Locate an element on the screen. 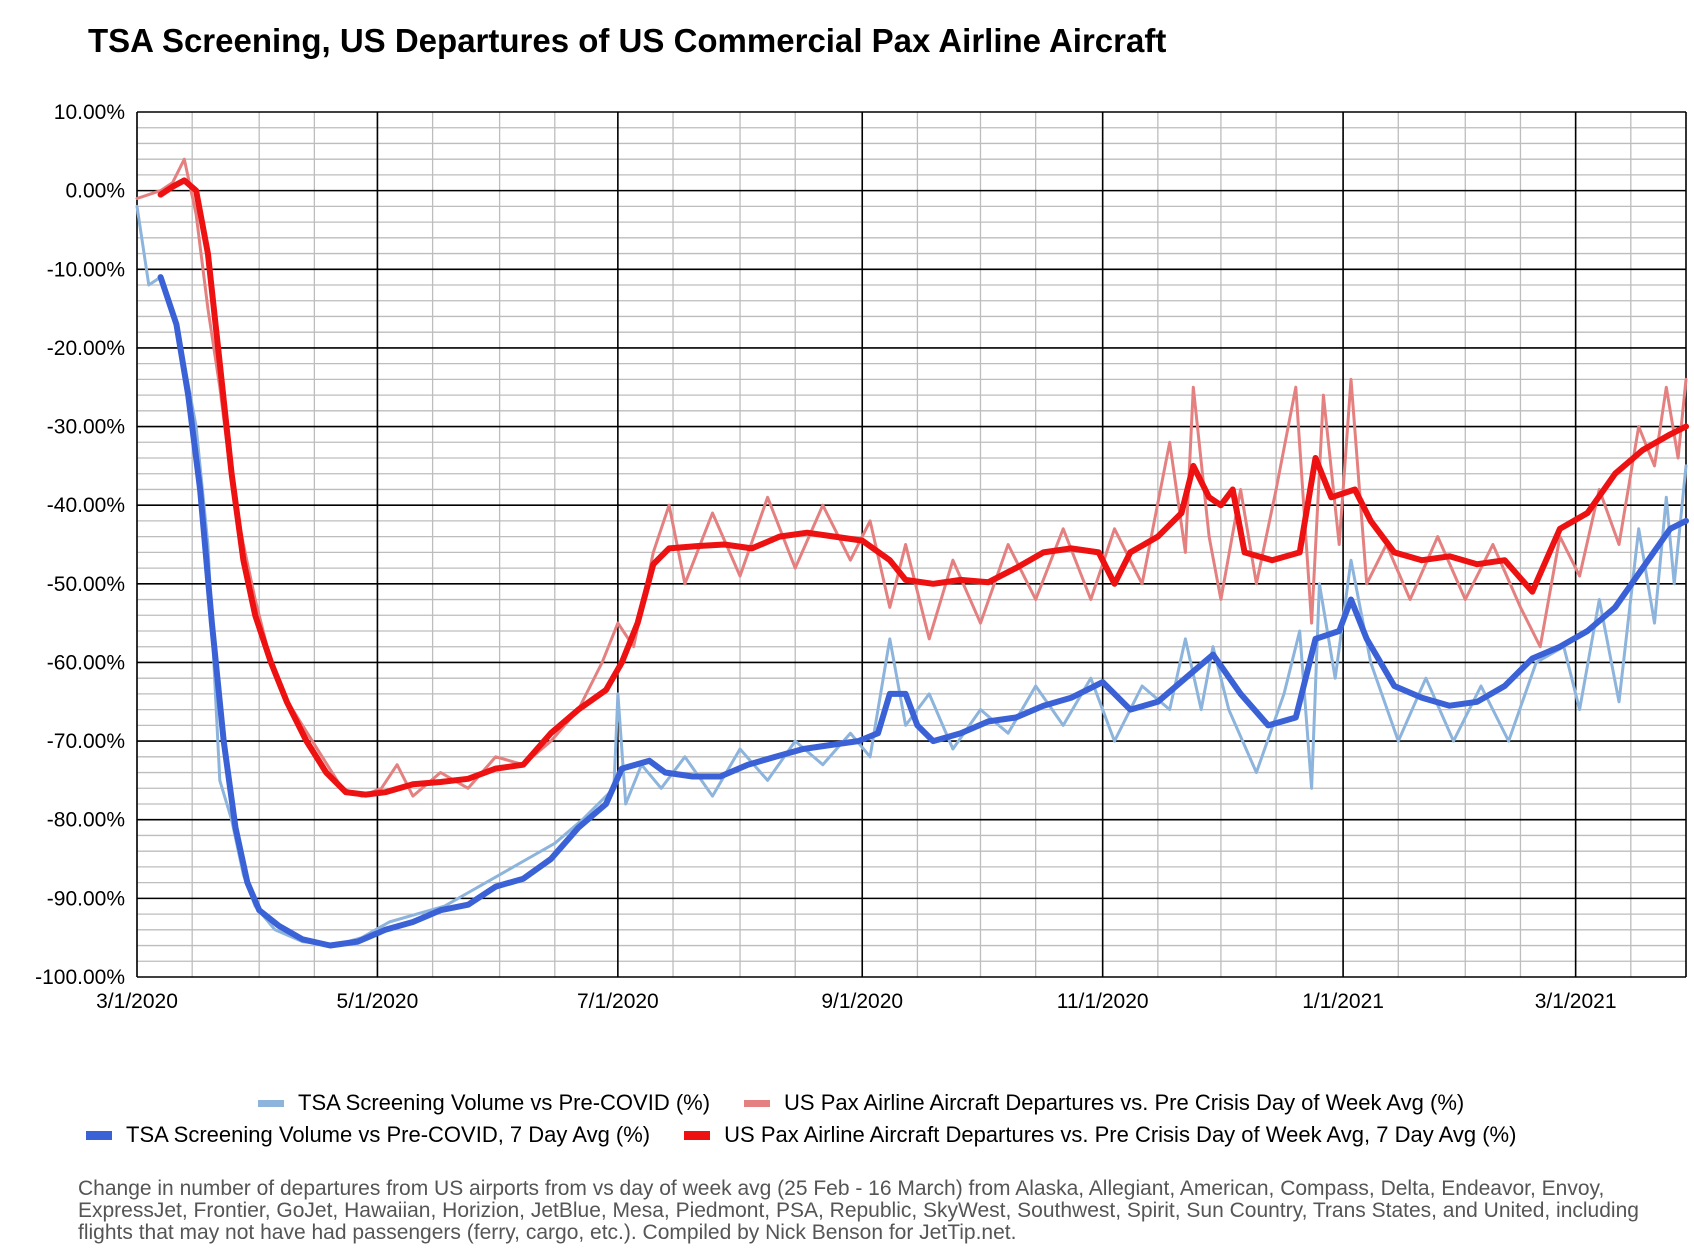 The width and height of the screenshot is (1694, 1260). x-tick-label: 7/1/2020 is located at coordinates (618, 1001).